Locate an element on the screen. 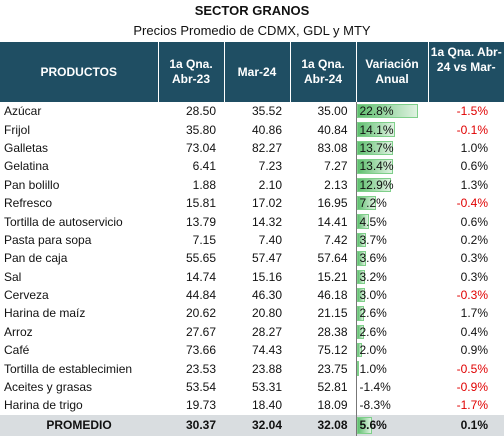 Image resolution: width=504 pixels, height=436 pixels. variation-value: -8.3% is located at coordinates (375, 405).